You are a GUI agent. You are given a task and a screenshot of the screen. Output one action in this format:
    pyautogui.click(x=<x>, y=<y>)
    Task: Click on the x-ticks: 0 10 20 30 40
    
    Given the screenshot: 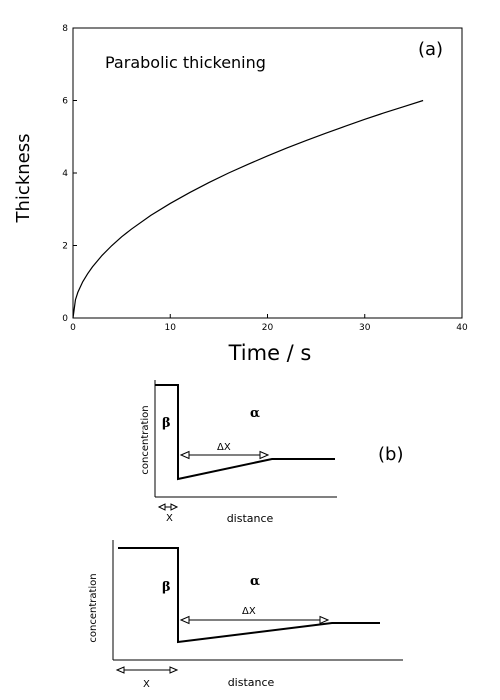 What is the action you would take?
    pyautogui.click(x=269, y=323)
    